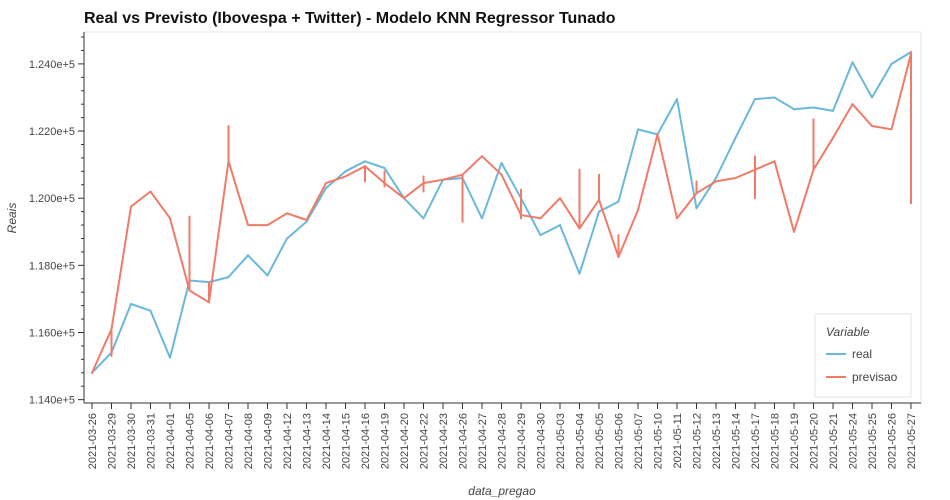 The height and width of the screenshot is (500, 950). I want to click on x-tick-label-4: 2021-04-01, so click(171, 441).